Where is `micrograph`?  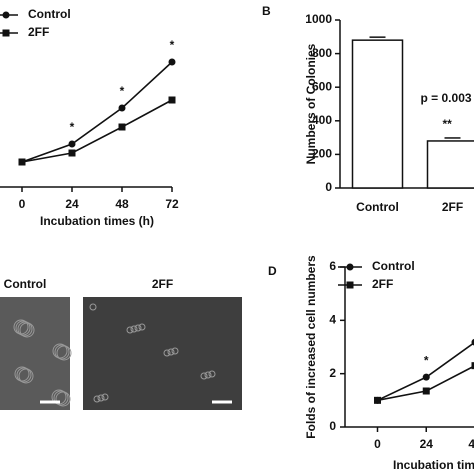
micrograph is located at coordinates (162, 353).